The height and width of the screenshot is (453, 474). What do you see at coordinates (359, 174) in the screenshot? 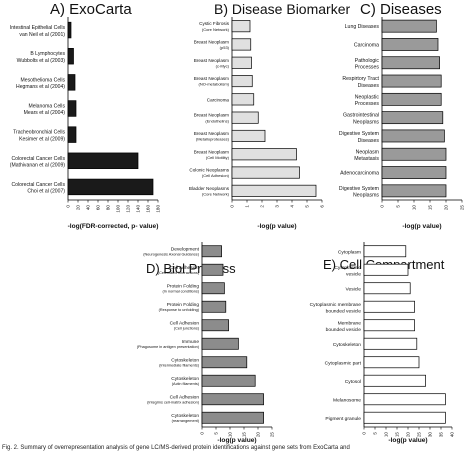
I see `category-label: Adenocarcinoma` at bounding box center [359, 174].